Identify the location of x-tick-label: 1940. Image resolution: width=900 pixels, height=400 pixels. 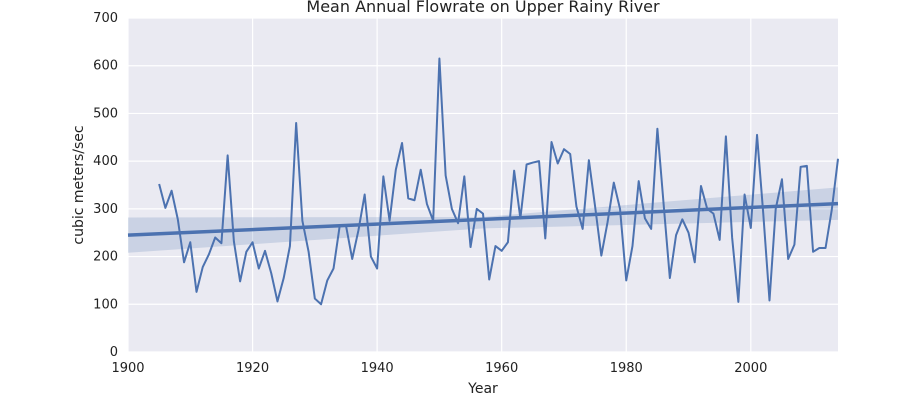
(377, 368).